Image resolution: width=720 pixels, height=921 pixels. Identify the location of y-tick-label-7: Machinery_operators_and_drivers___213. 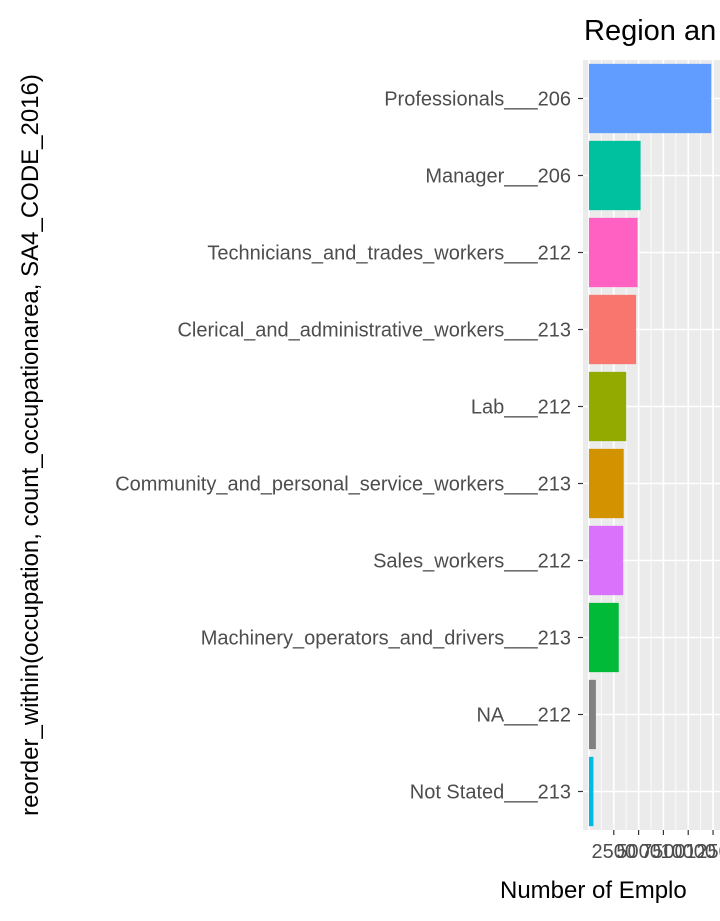
(386, 639).